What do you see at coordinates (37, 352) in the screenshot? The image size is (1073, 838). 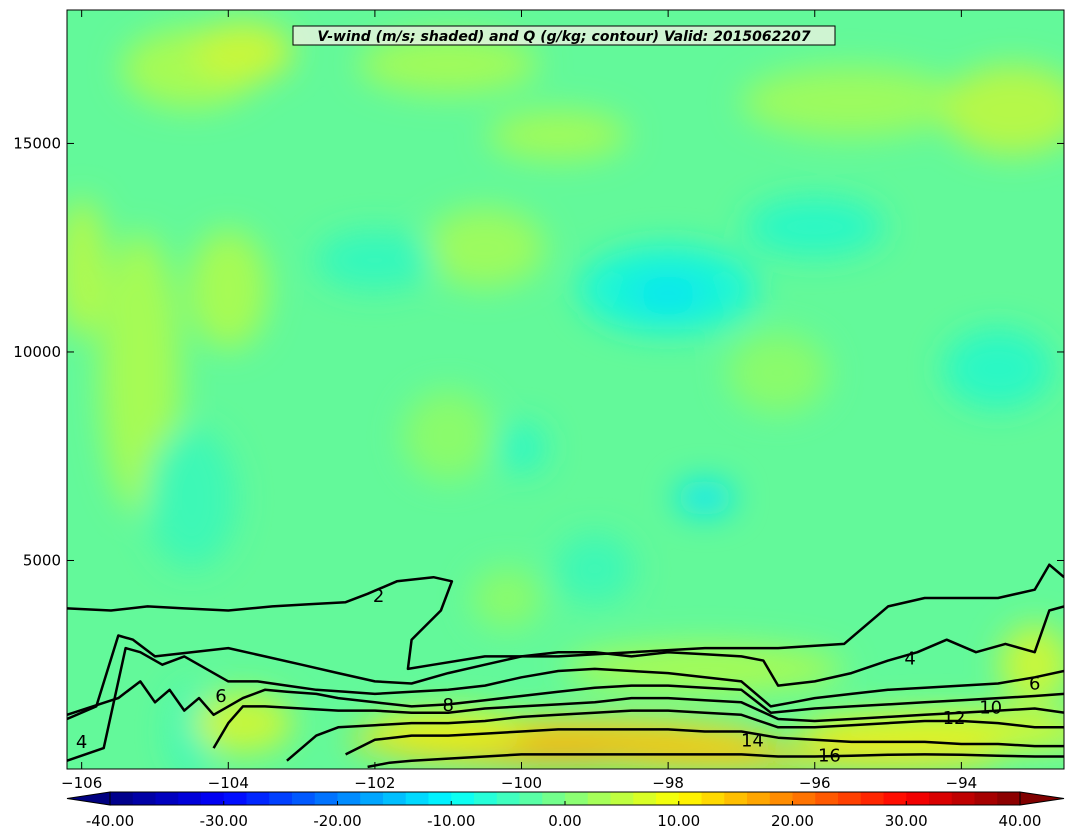 I see `y-tick-label: 10000` at bounding box center [37, 352].